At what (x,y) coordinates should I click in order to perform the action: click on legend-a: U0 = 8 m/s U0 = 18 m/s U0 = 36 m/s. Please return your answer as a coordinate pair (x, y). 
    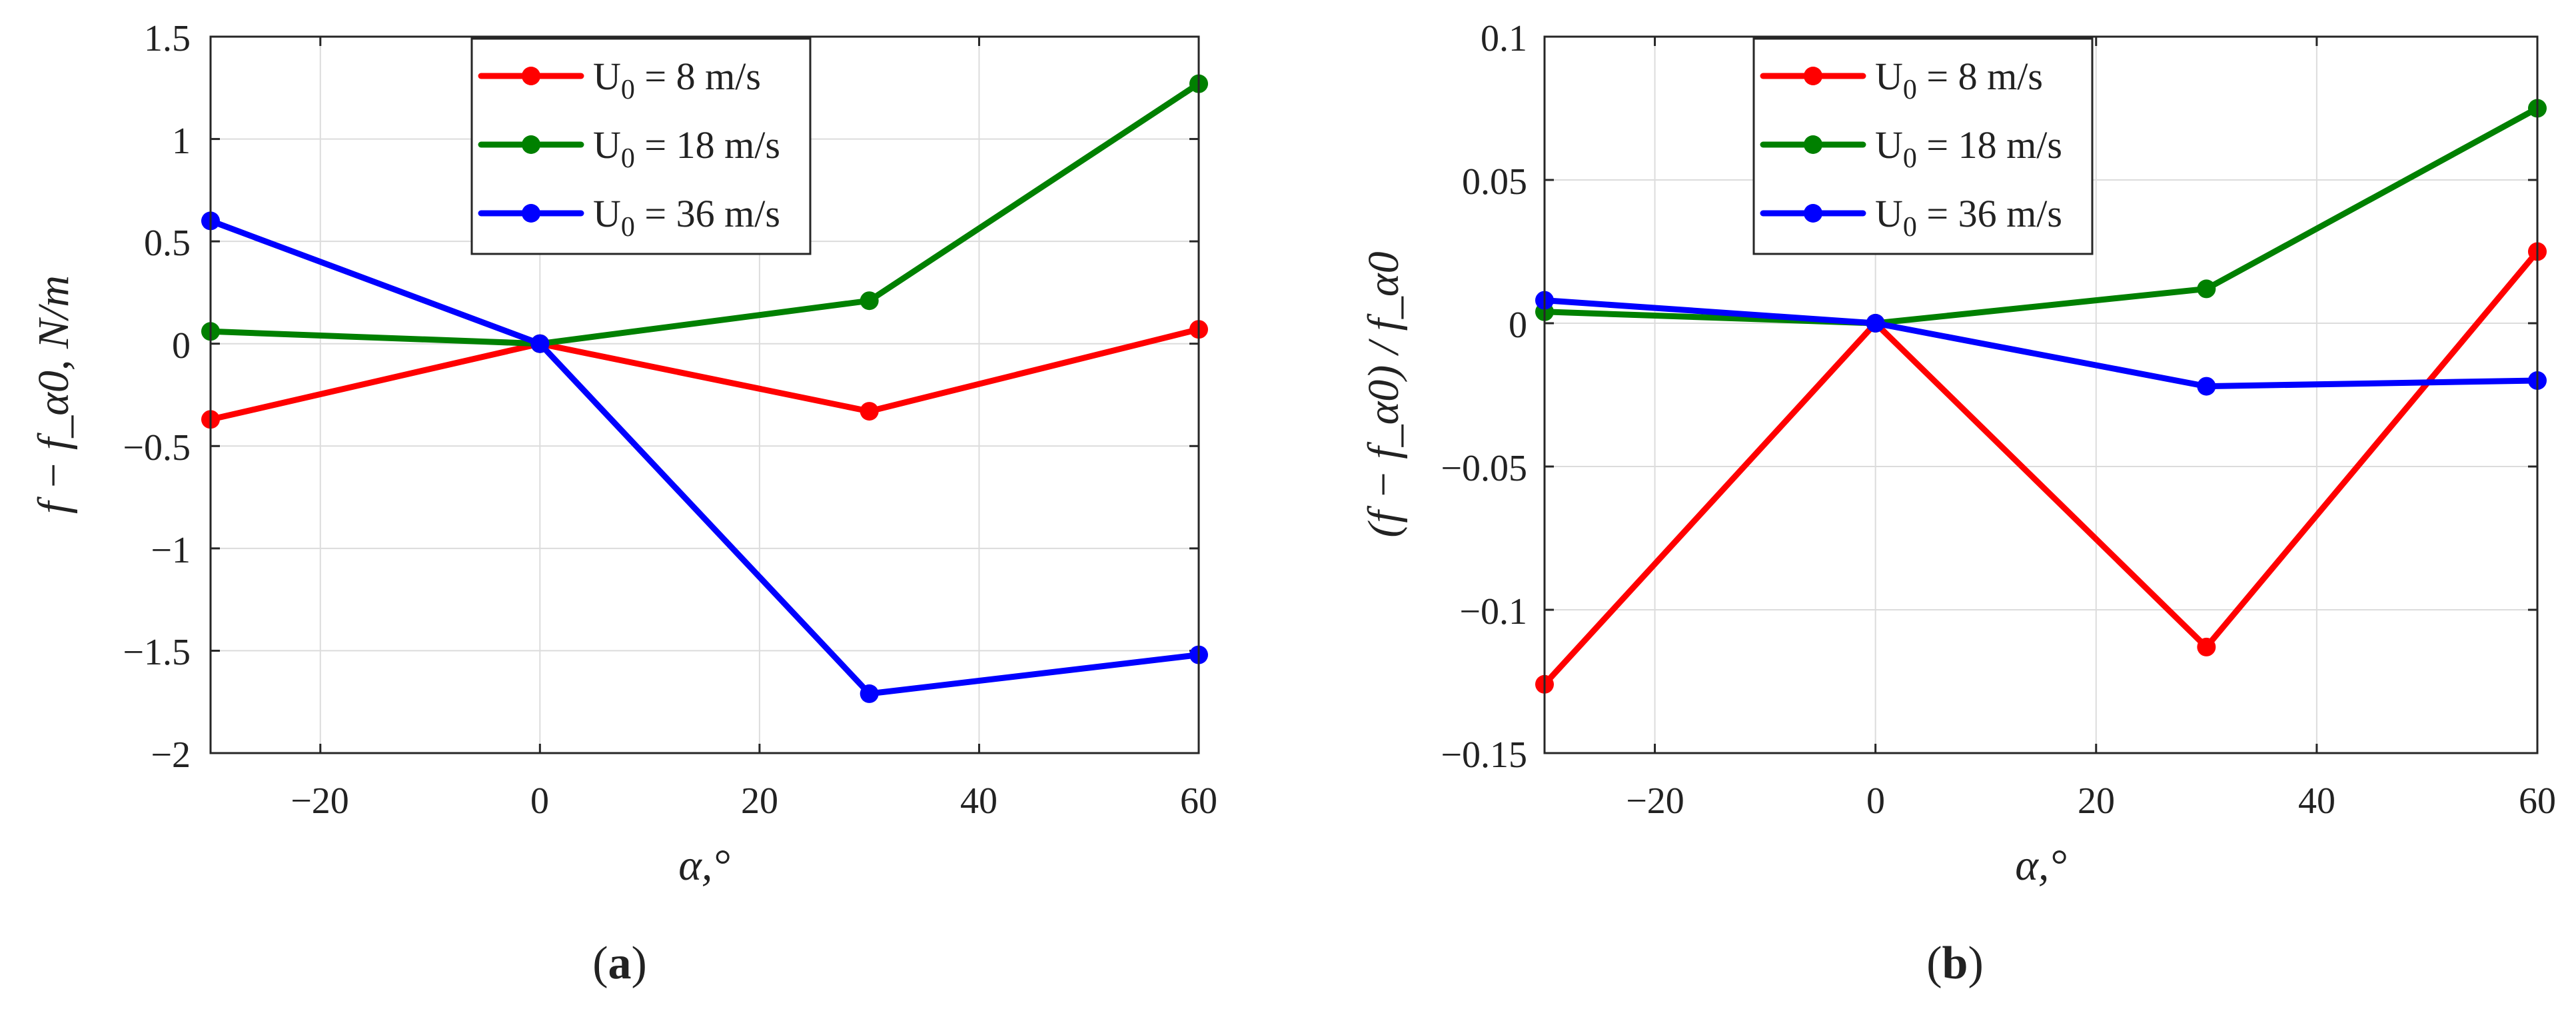
    Looking at the image, I should click on (641, 146).